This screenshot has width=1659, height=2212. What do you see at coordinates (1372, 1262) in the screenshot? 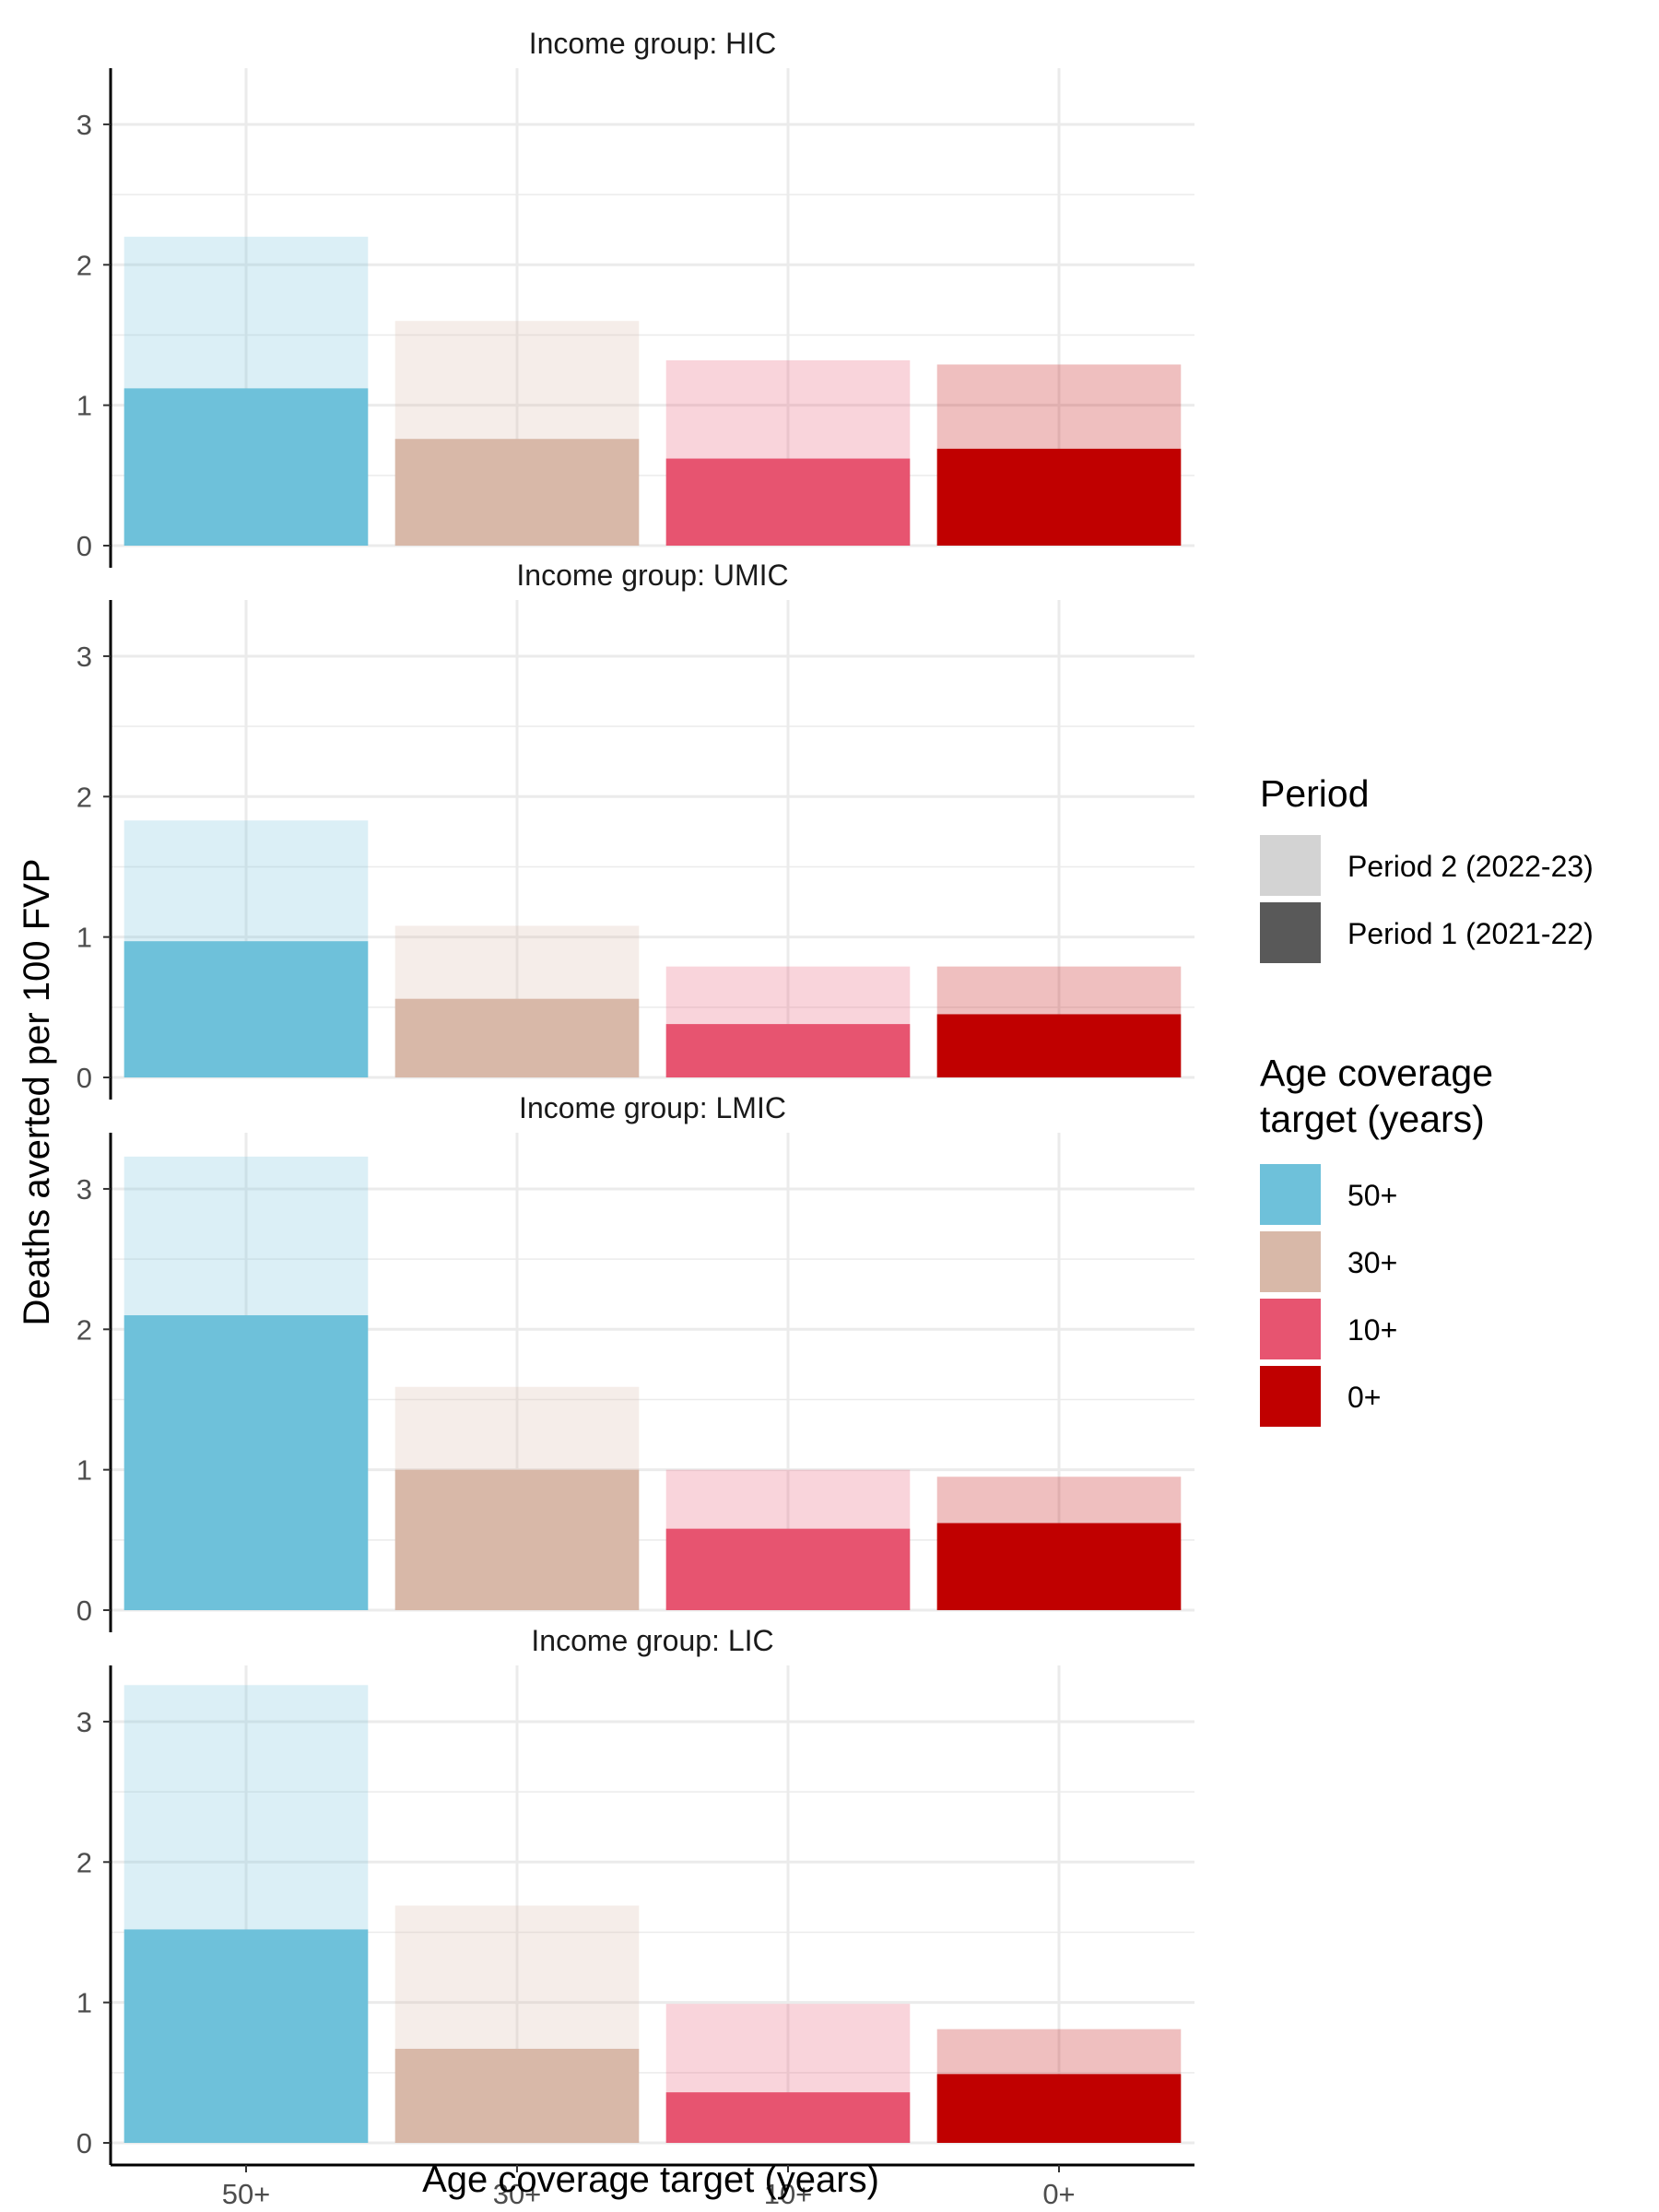
I see `legend-label-age: 30+` at bounding box center [1372, 1262].